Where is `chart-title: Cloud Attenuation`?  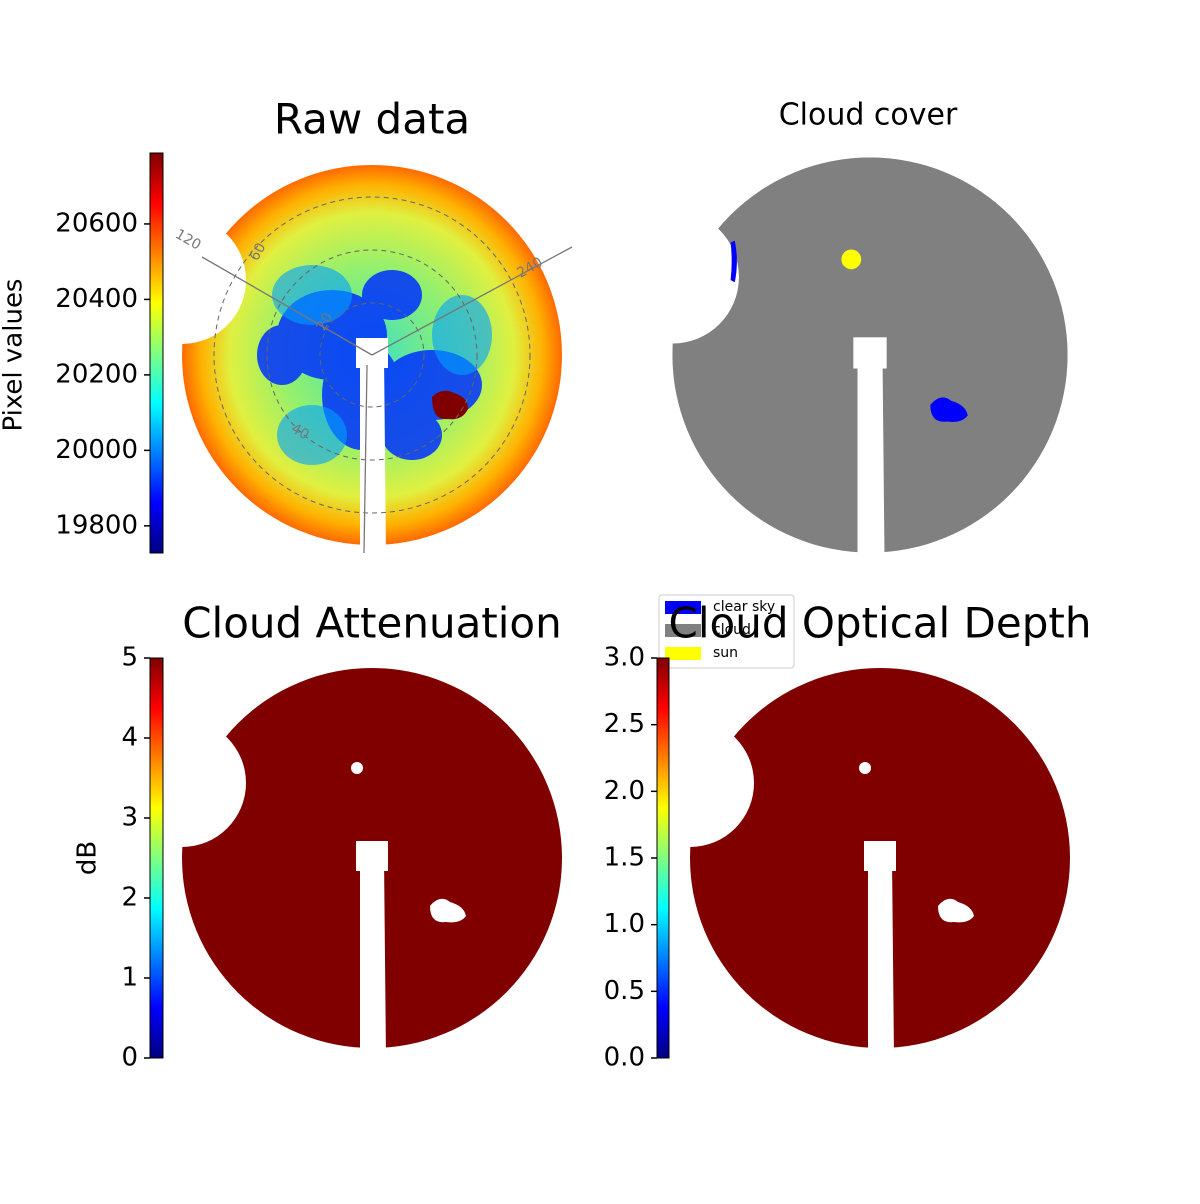
chart-title: Cloud Attenuation is located at coordinates (372, 623).